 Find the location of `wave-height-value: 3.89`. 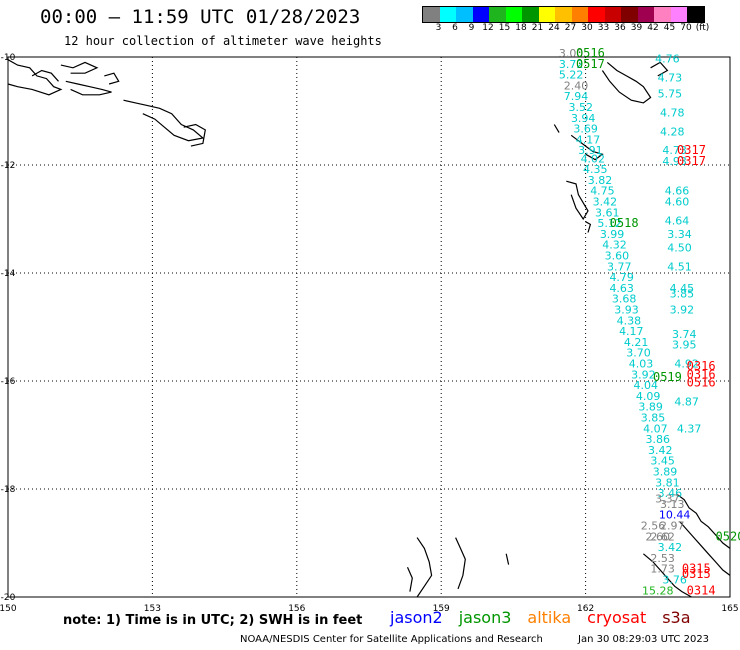

wave-height-value: 3.89 is located at coordinates (650, 407).